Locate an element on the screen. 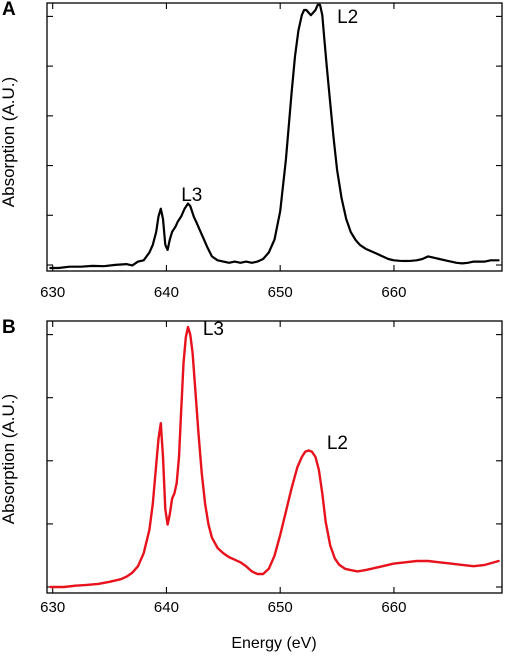 The image size is (505, 659). panel-a-x-tick-label-660: 660 is located at coordinates (393, 292).